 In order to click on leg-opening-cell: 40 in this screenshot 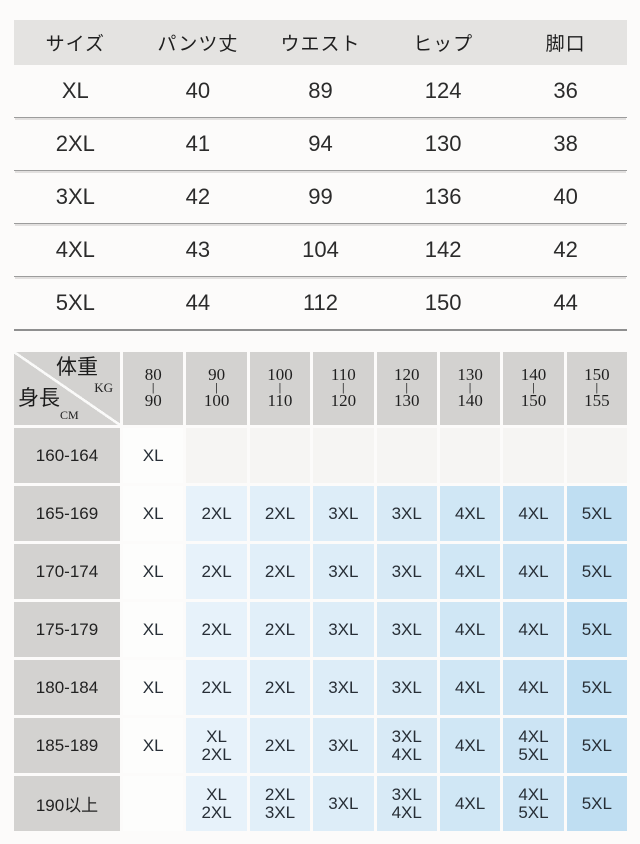, I will do `click(565, 196)`.